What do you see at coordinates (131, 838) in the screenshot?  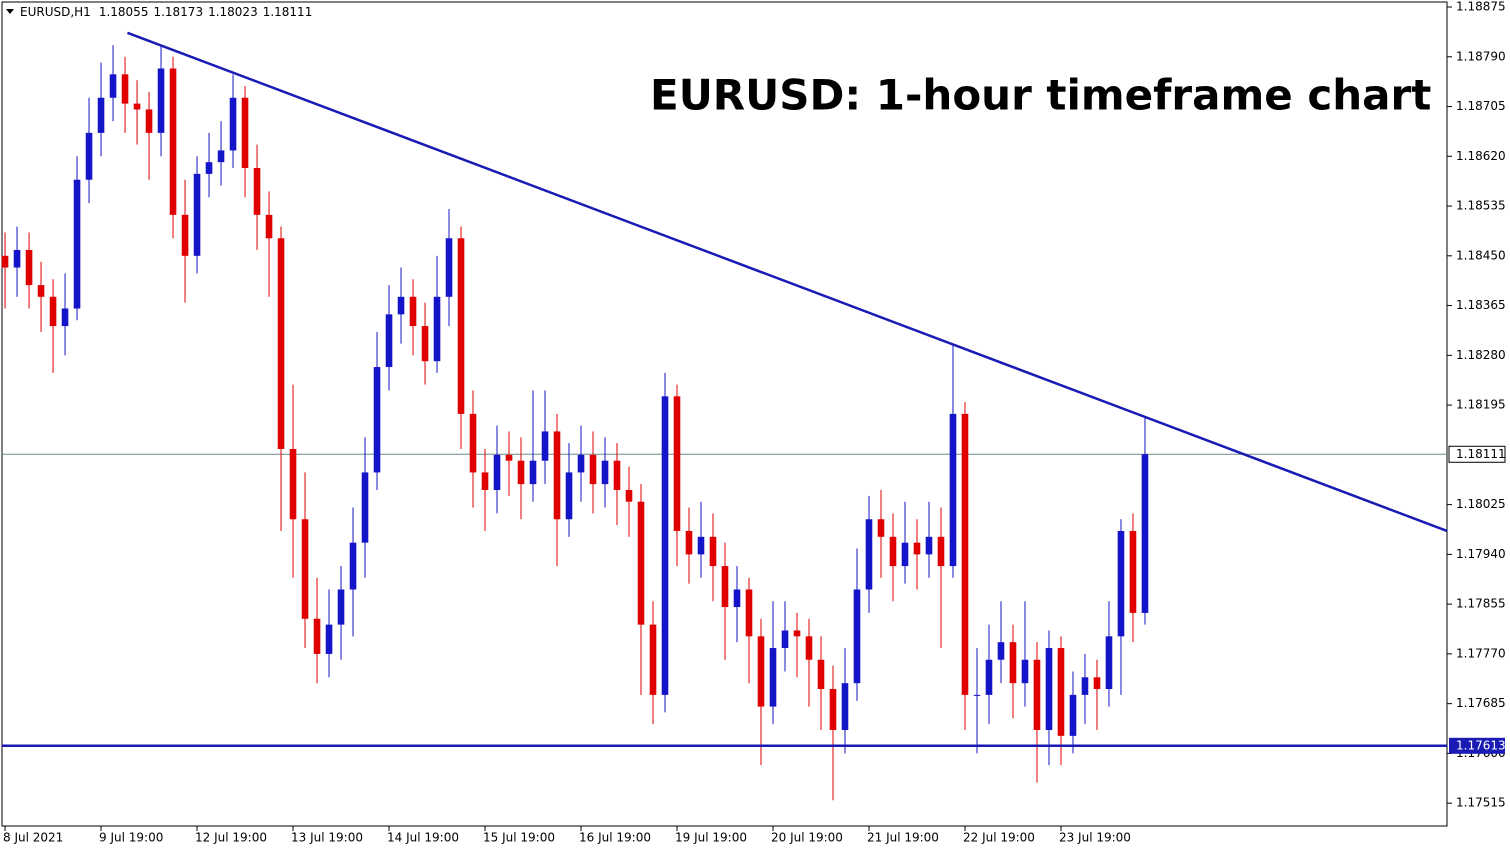 I see `x-tick-label: 9 Jul 19:00` at bounding box center [131, 838].